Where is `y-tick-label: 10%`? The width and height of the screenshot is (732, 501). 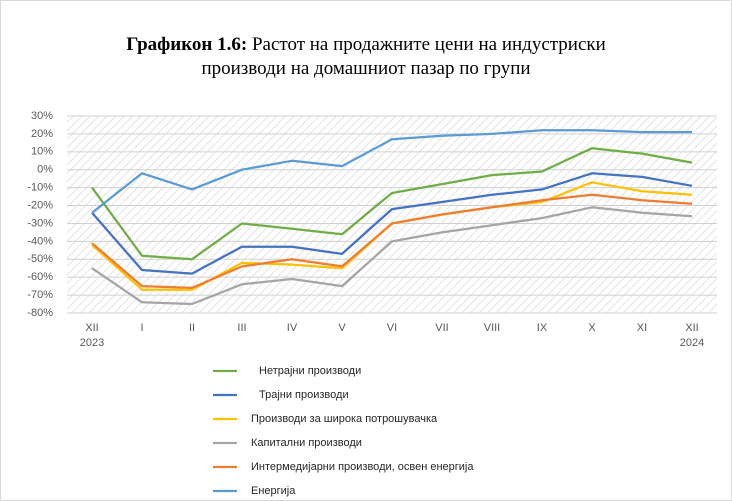
y-tick-label: 10% is located at coordinates (42, 152).